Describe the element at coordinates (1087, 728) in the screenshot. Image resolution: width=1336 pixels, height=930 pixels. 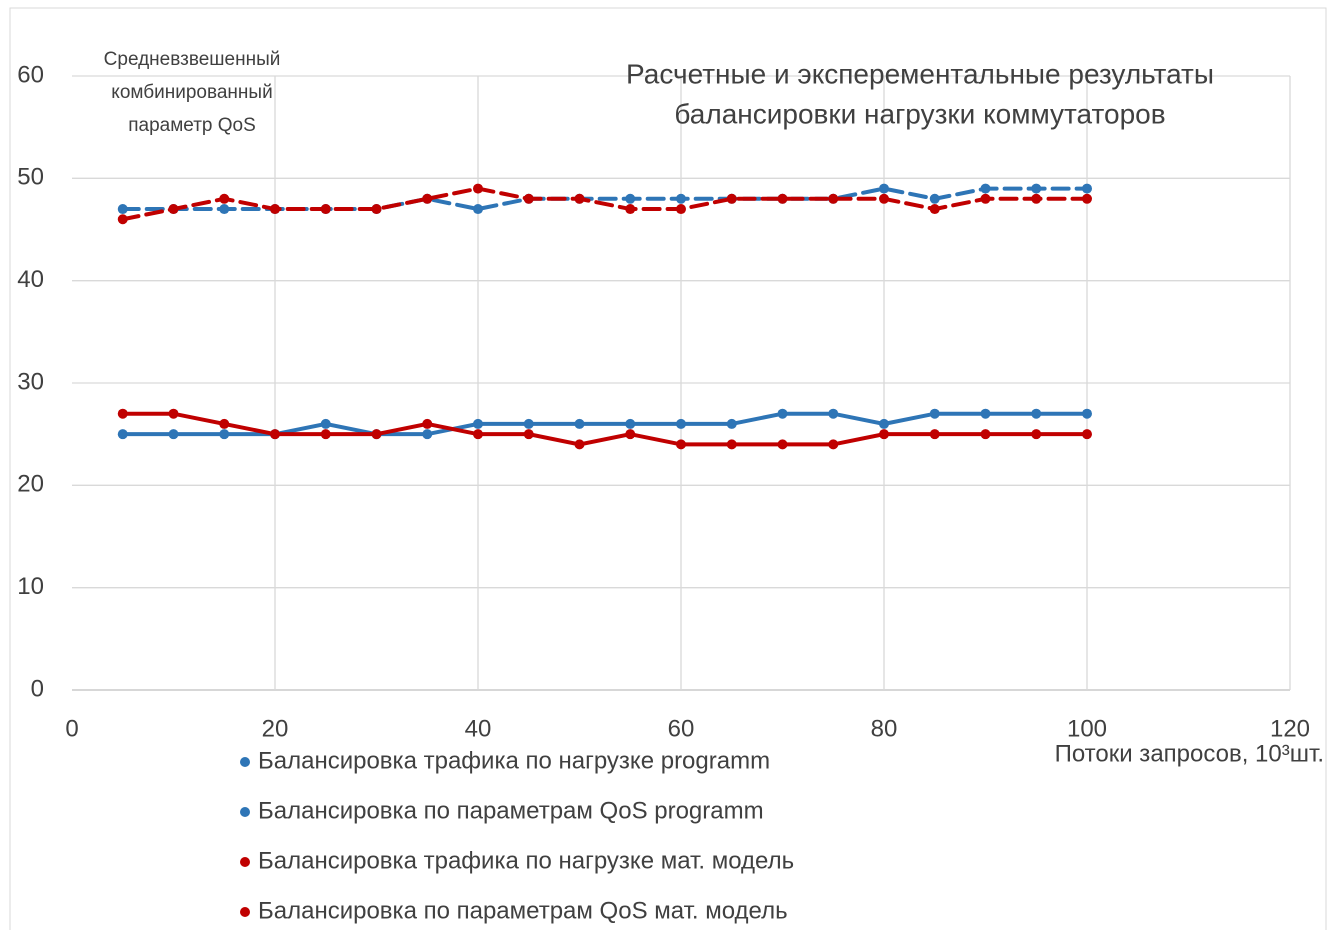
I see `x-tick-label: 100` at that location.